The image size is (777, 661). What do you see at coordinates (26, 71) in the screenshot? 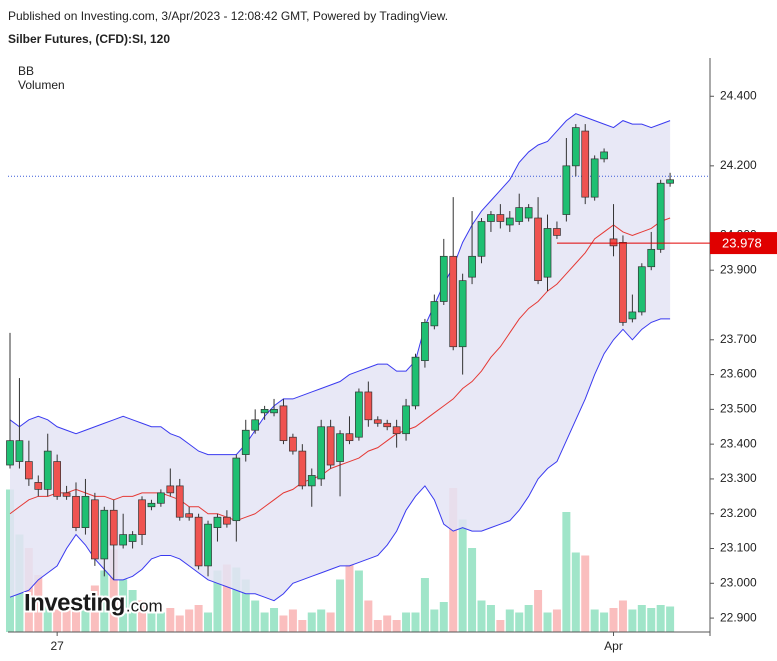
I see `legend-entry: BB` at bounding box center [26, 71].